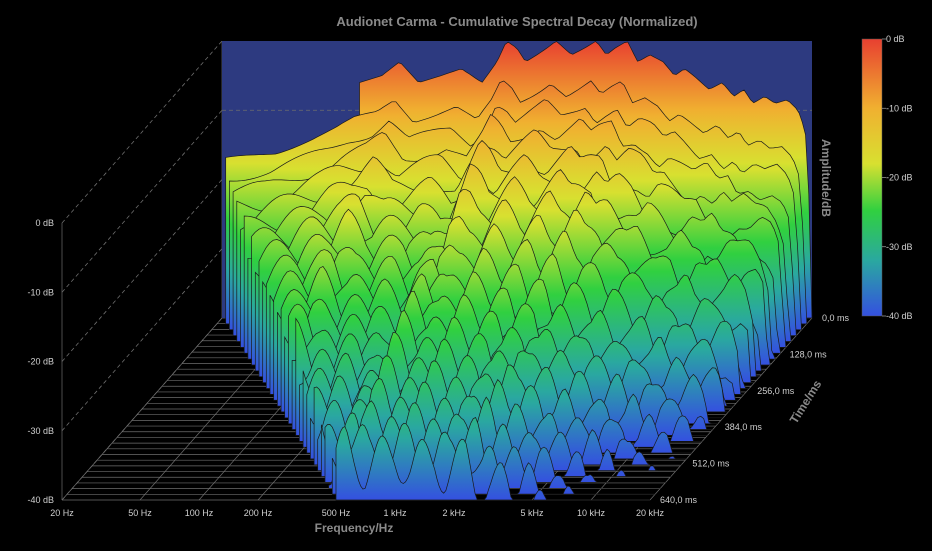 The width and height of the screenshot is (932, 551). I want to click on y-tick-label: -40 dB, so click(40, 500).